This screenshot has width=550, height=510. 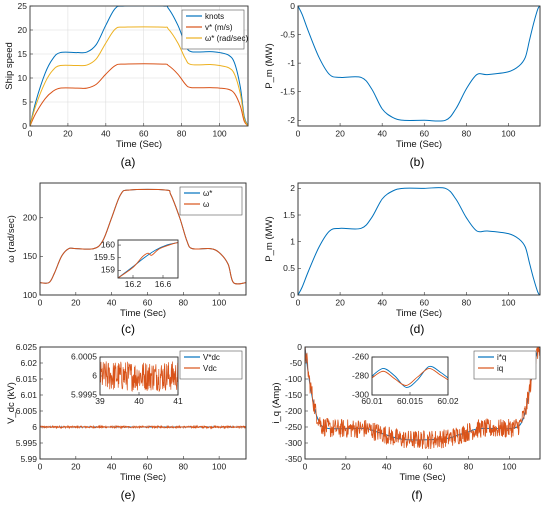 What do you see at coordinates (292, 242) in the screenshot?
I see `y-tick-label: 1` at bounding box center [292, 242].